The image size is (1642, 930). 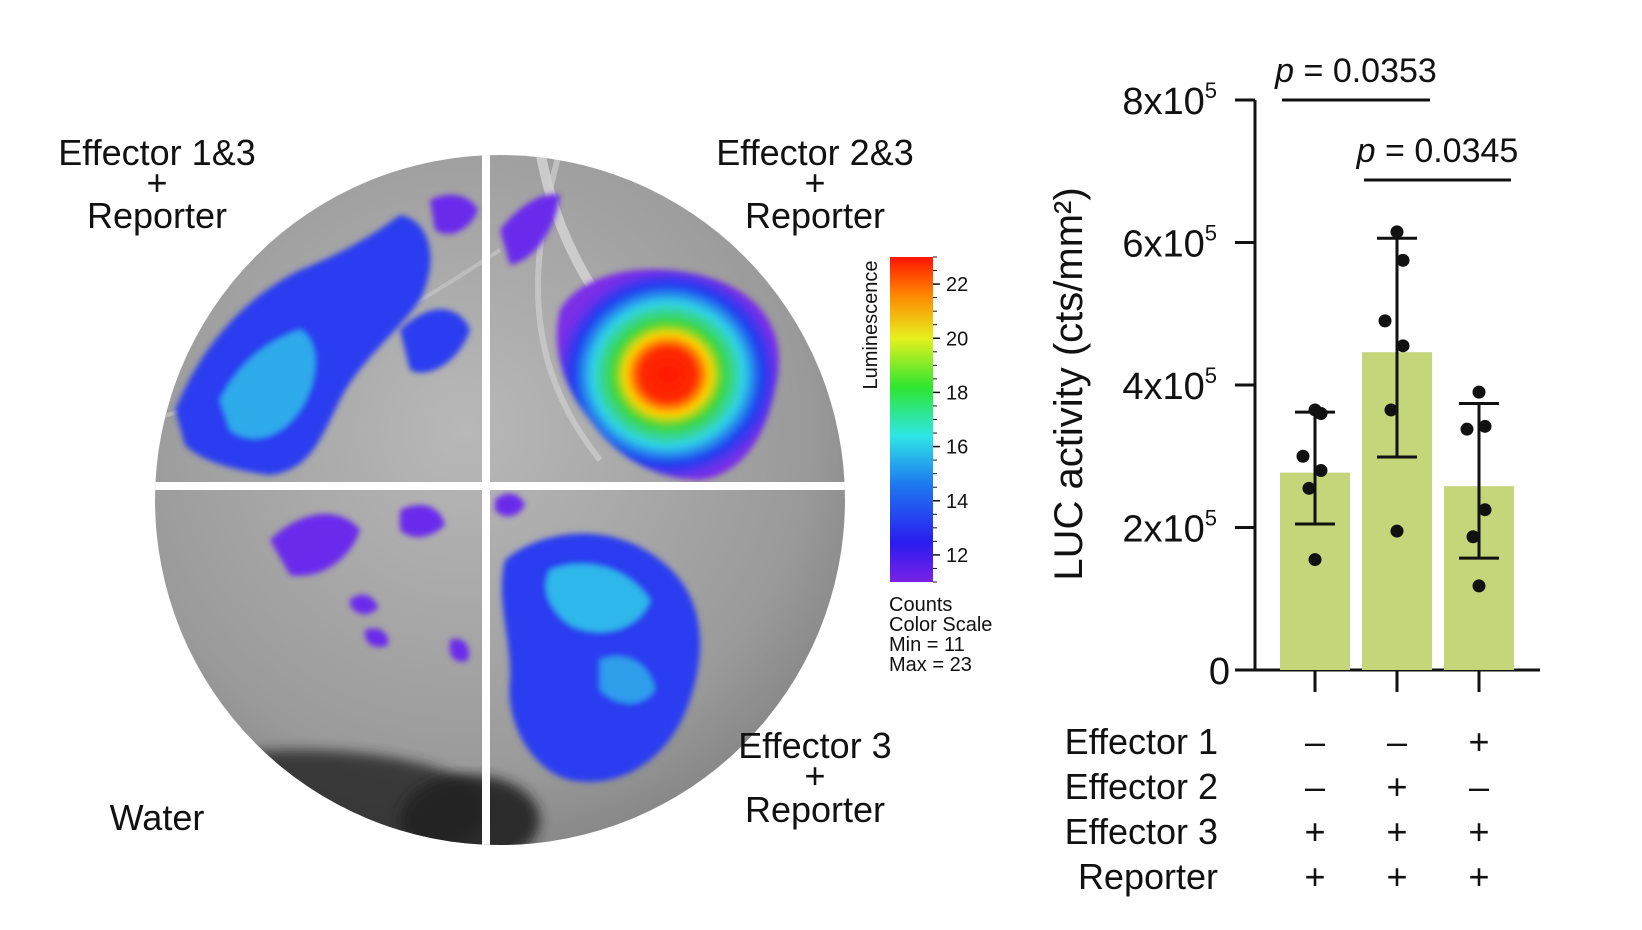 What do you see at coordinates (1069, 383) in the screenshot?
I see `y-axis-label: LUC activity (cts/mm²)` at bounding box center [1069, 383].